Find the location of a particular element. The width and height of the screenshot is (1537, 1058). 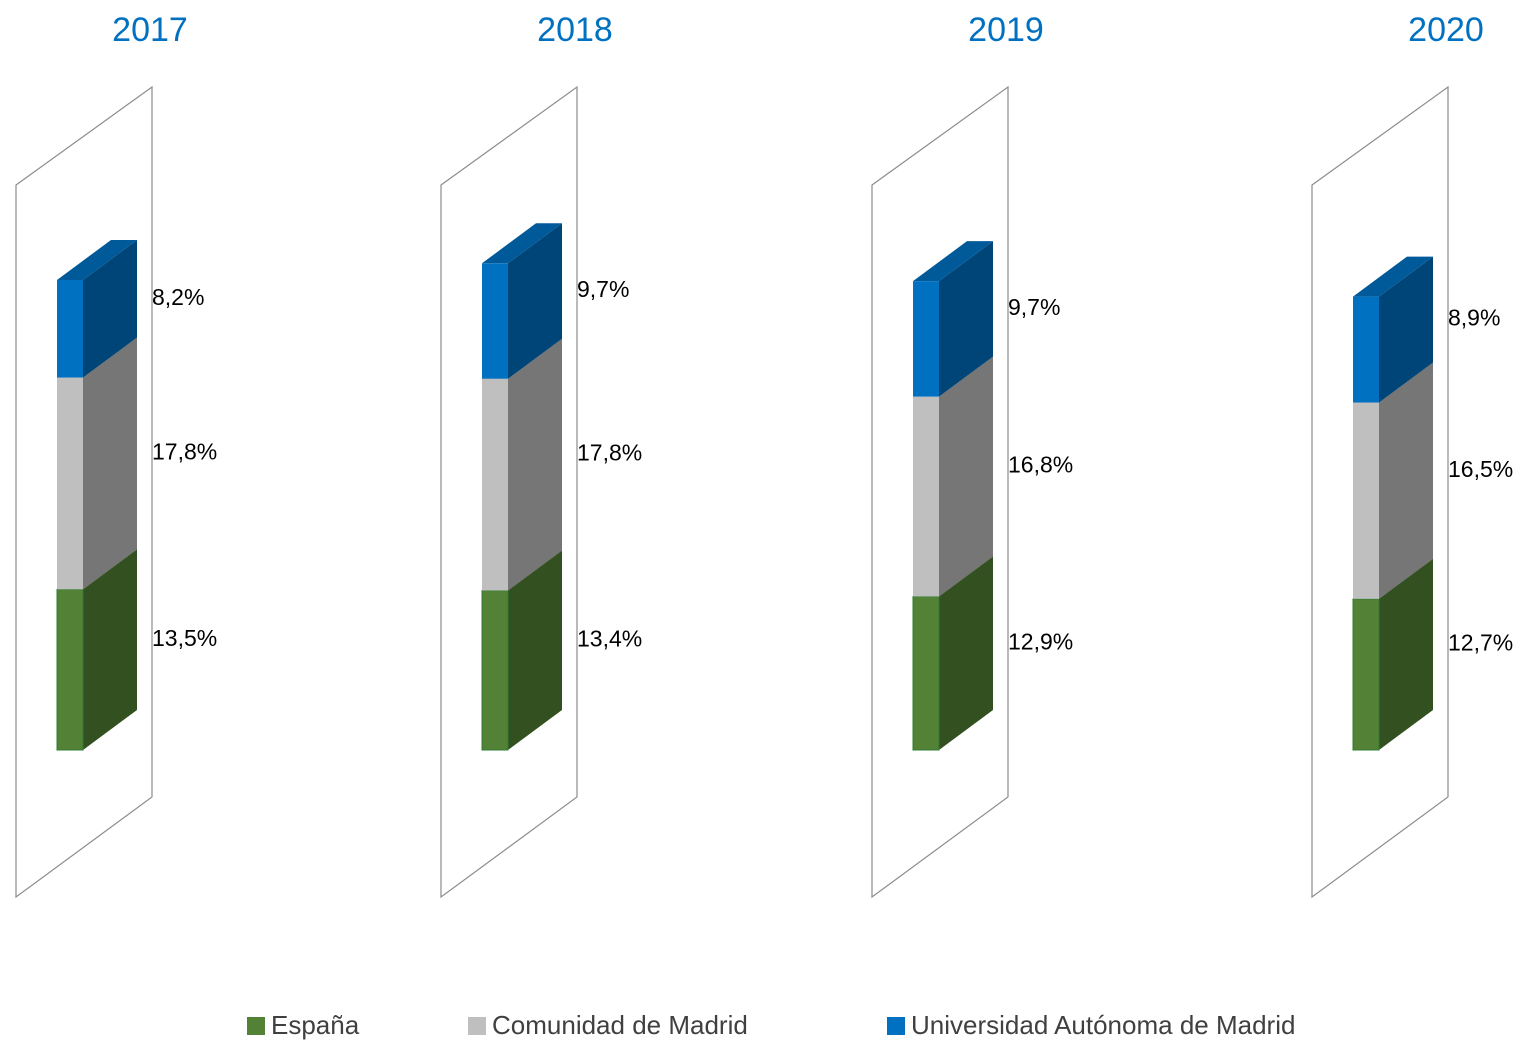

legend-label: Comunidad de Madrid is located at coordinates (620, 1025).